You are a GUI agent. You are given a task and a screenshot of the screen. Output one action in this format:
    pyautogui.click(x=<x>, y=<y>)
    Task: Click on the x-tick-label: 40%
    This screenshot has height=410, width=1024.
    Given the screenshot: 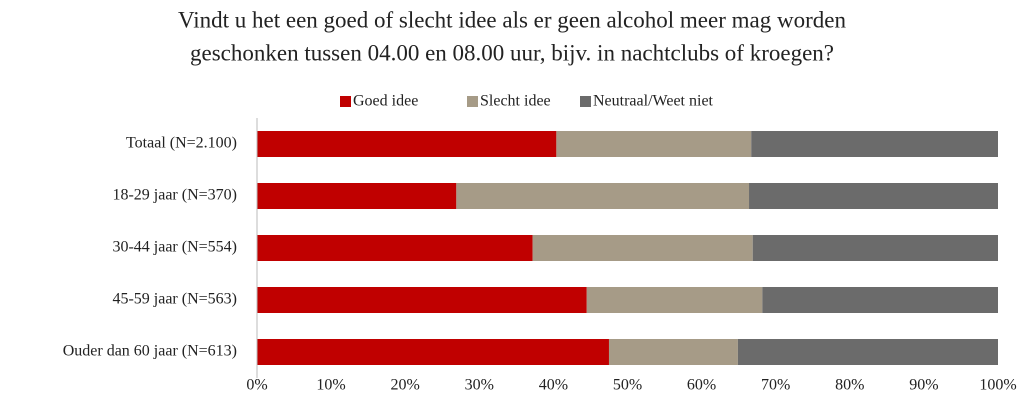 What is the action you would take?
    pyautogui.click(x=553, y=385)
    